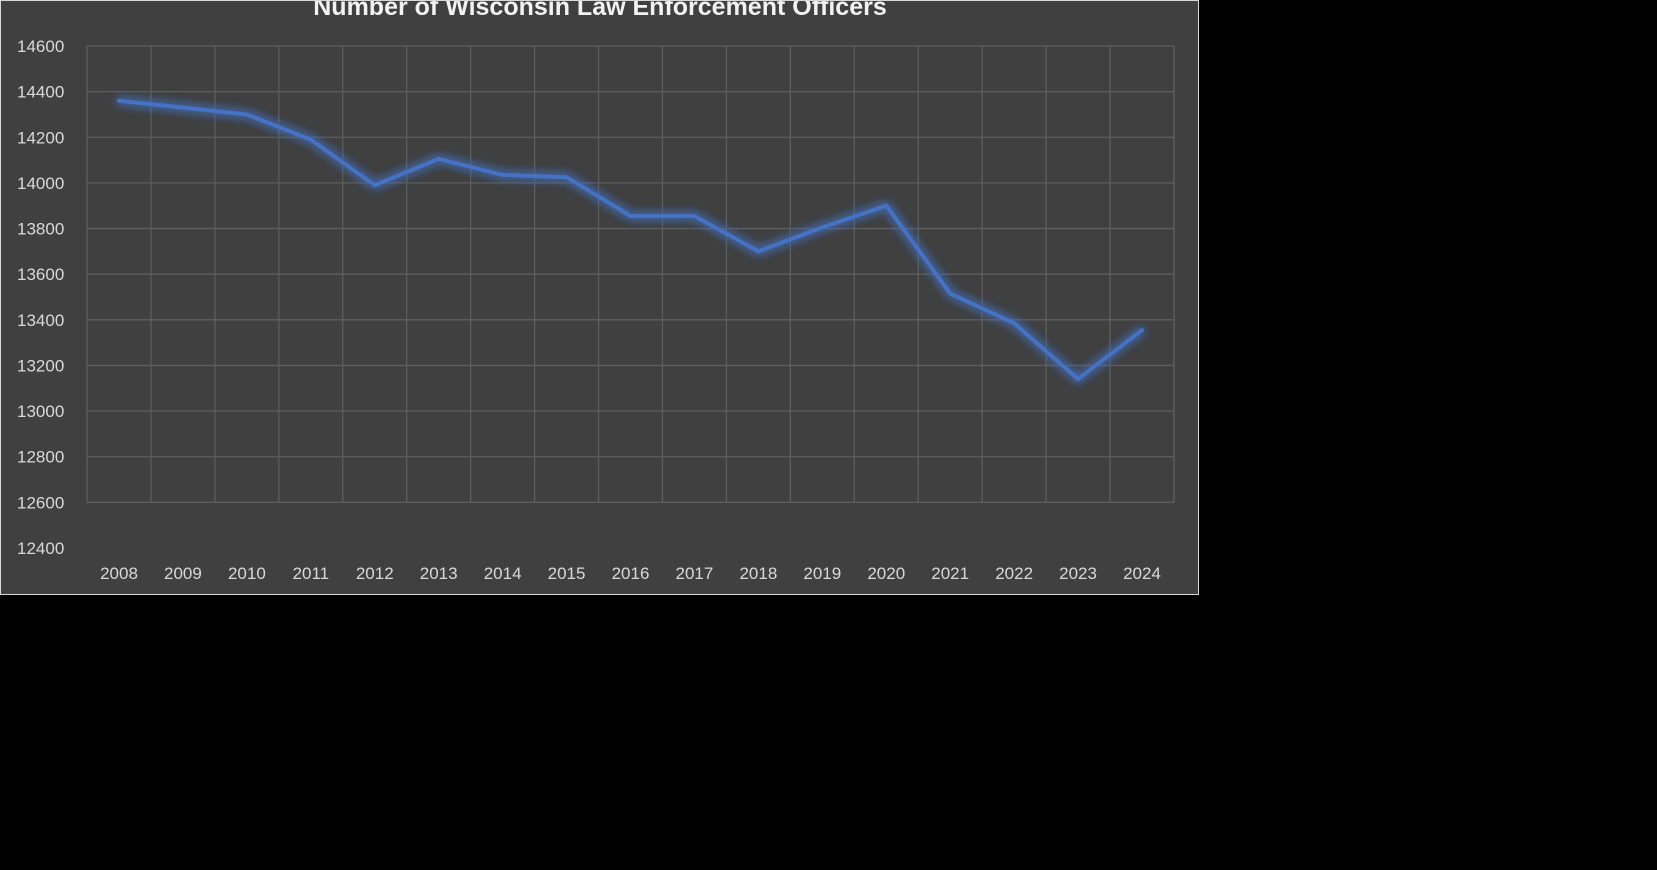 The image size is (1657, 870). I want to click on x-tick-label: 2018, so click(758, 573).